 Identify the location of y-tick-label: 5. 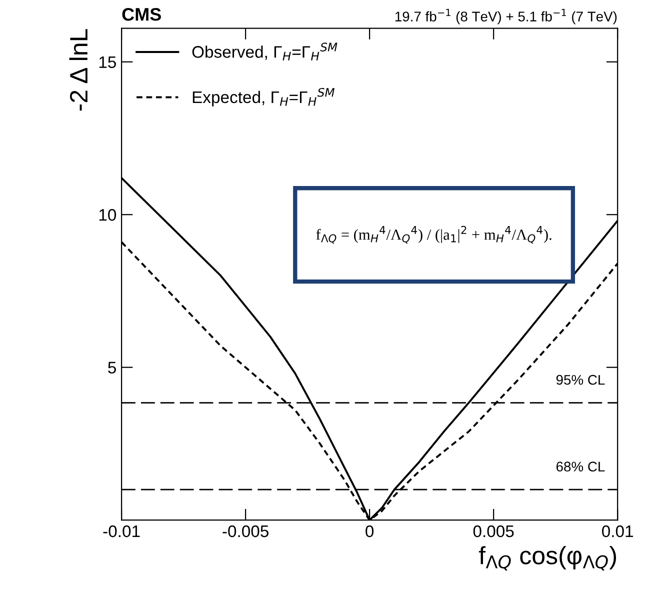
(112, 368).